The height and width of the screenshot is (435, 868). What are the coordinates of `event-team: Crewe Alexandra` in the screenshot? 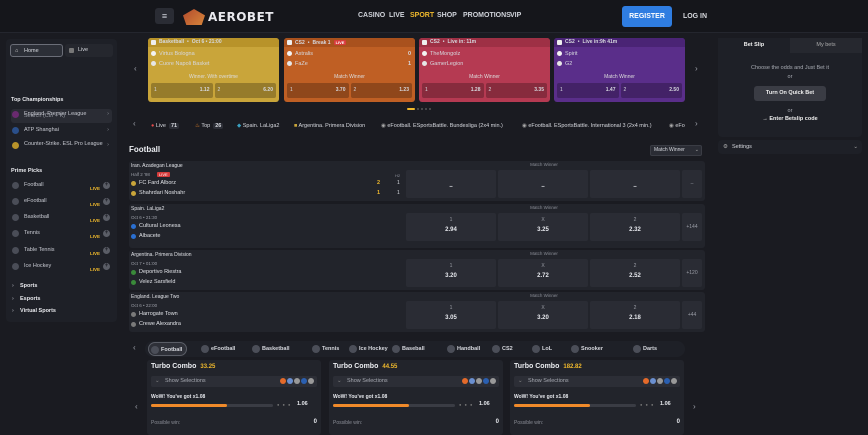 It's located at (156, 324).